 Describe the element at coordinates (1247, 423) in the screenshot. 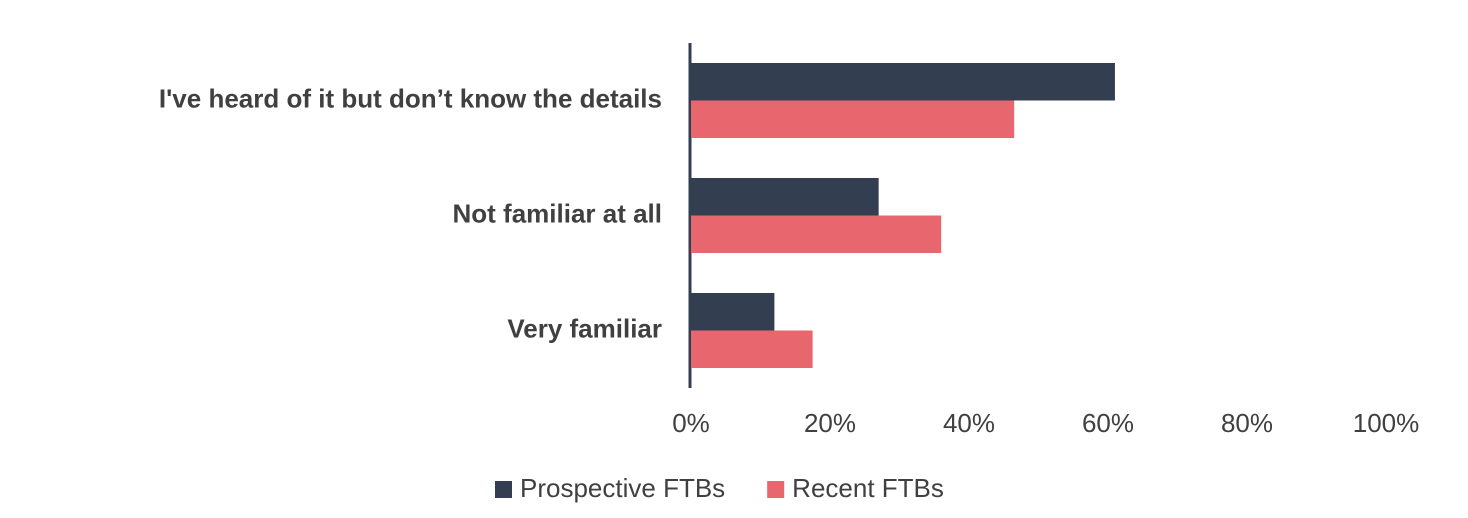

I see `x-tick-label: 80%` at that location.